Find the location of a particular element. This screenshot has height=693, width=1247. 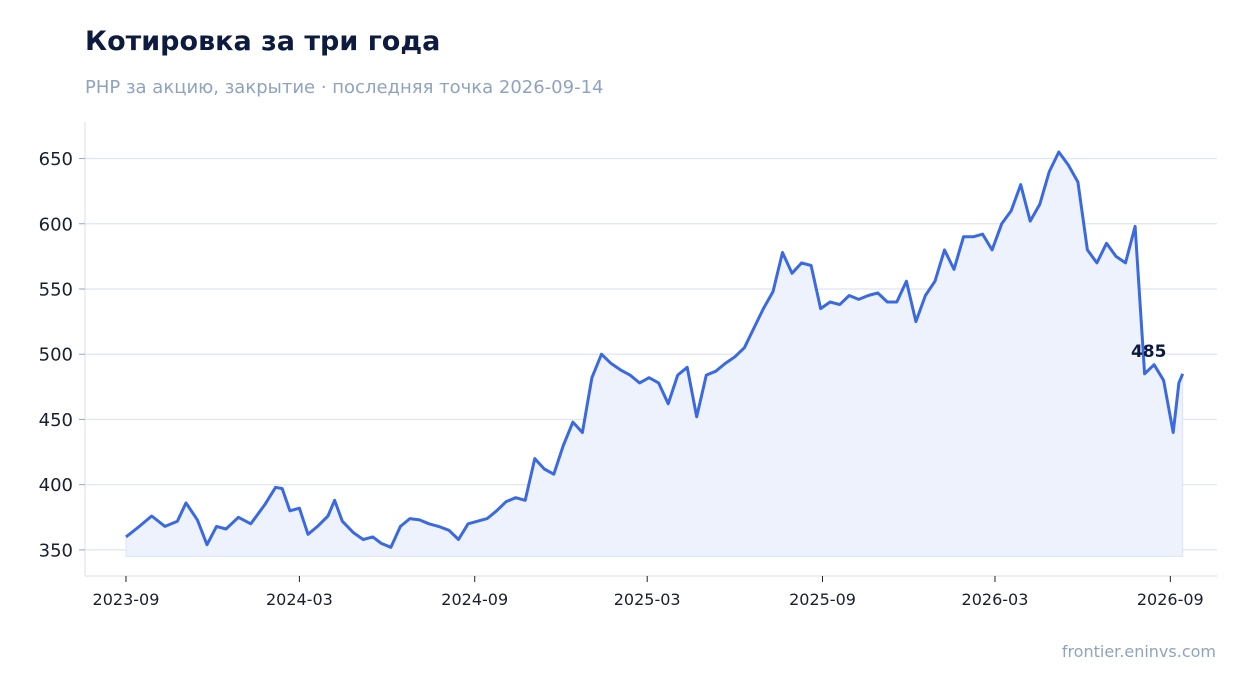

xtick-label-2025-09: 2025-09 is located at coordinates (822, 599).